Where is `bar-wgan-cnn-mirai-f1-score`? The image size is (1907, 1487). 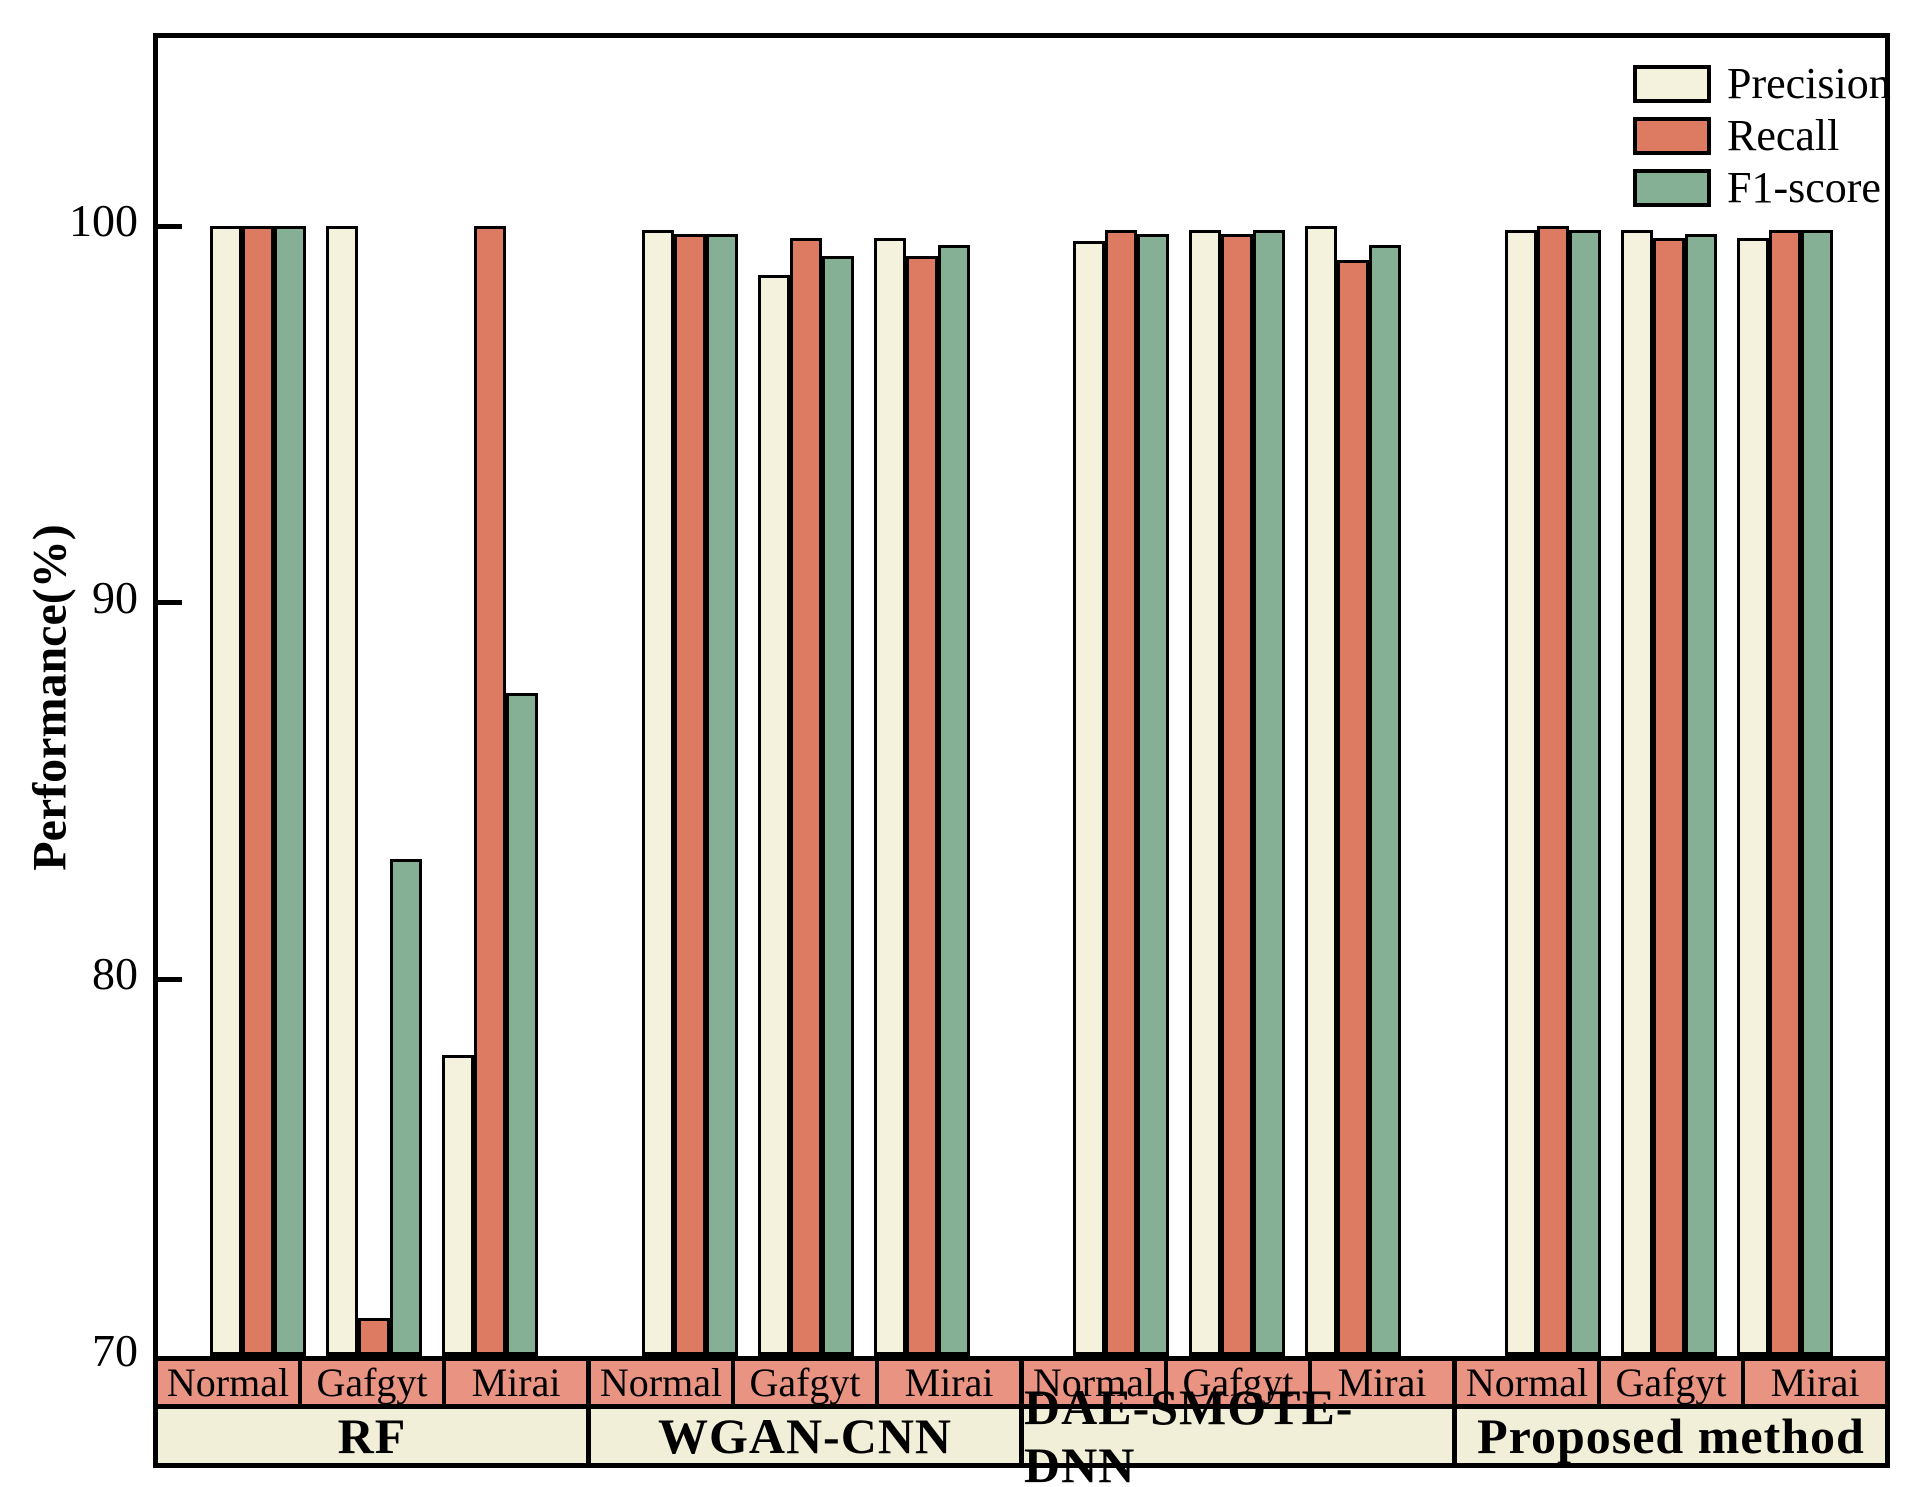
bar-wgan-cnn-mirai-f1-score is located at coordinates (953, 800).